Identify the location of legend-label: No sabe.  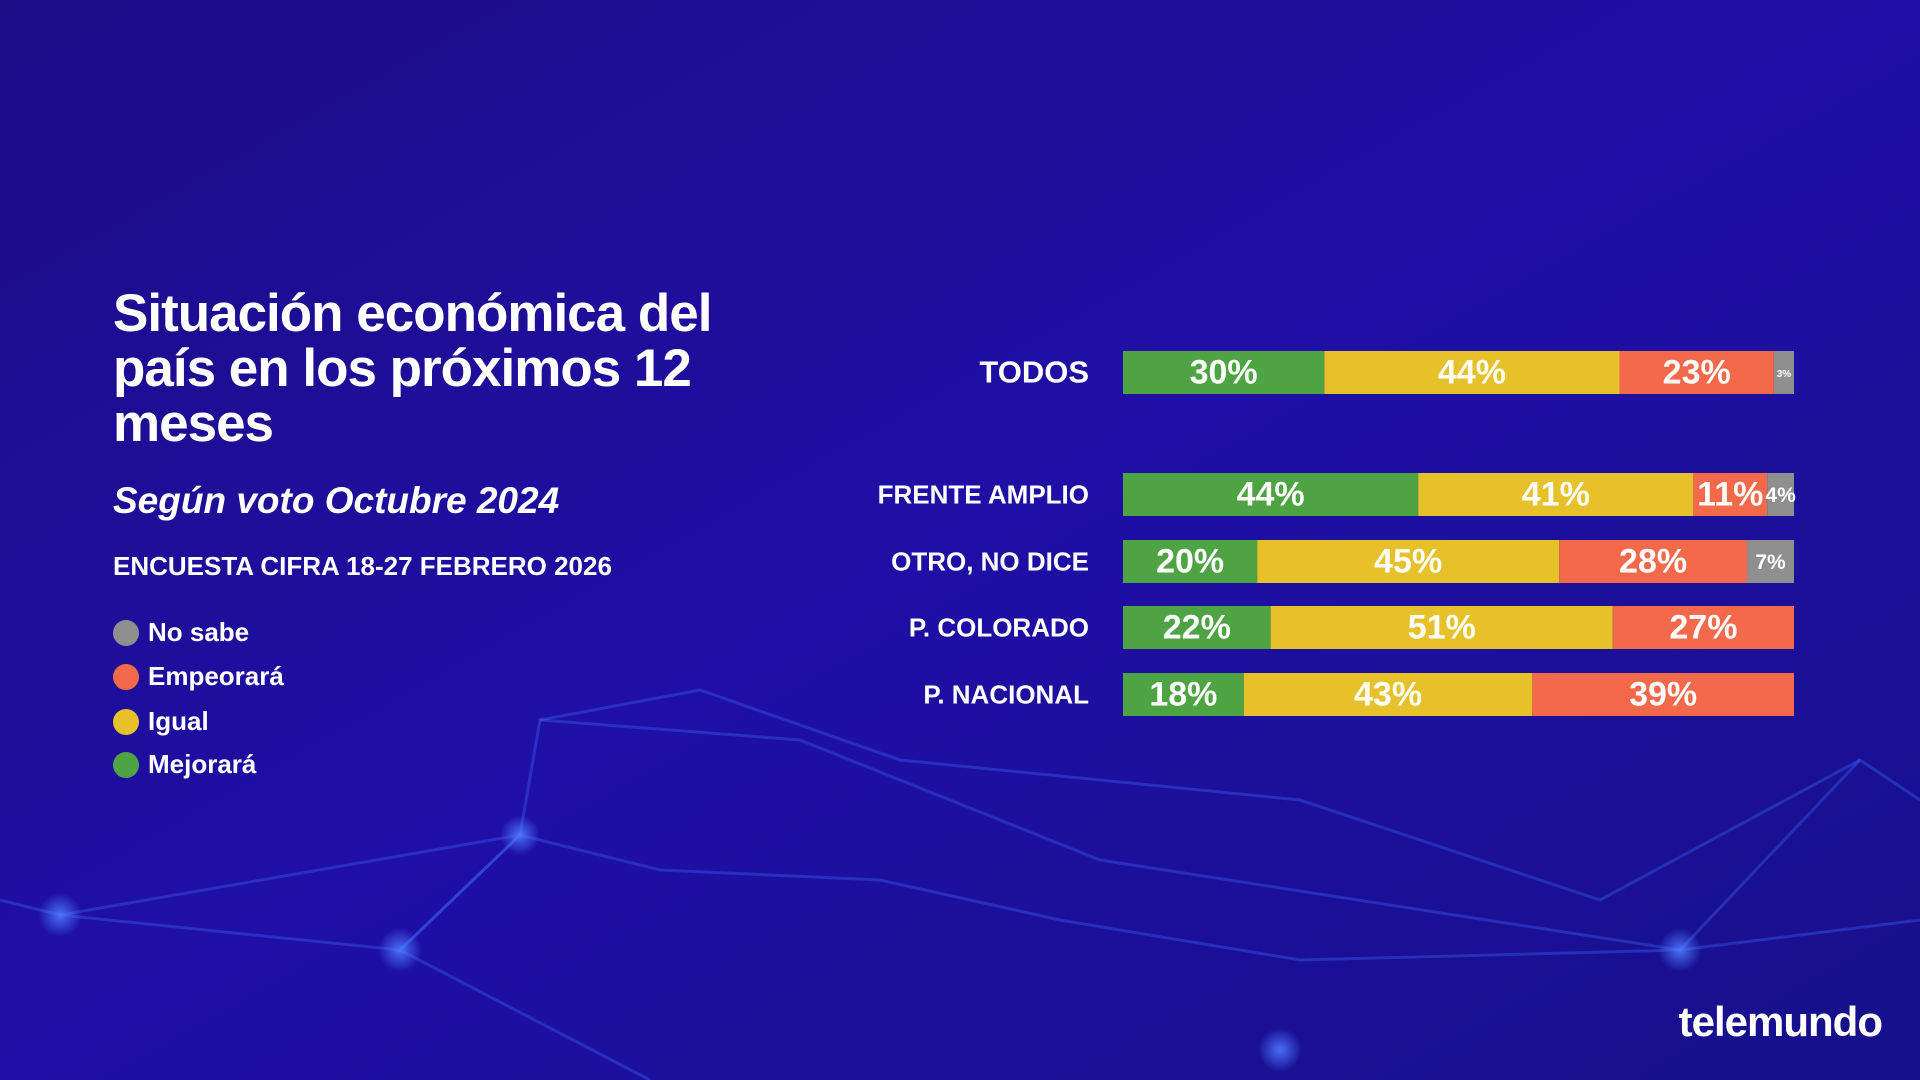
(198, 632).